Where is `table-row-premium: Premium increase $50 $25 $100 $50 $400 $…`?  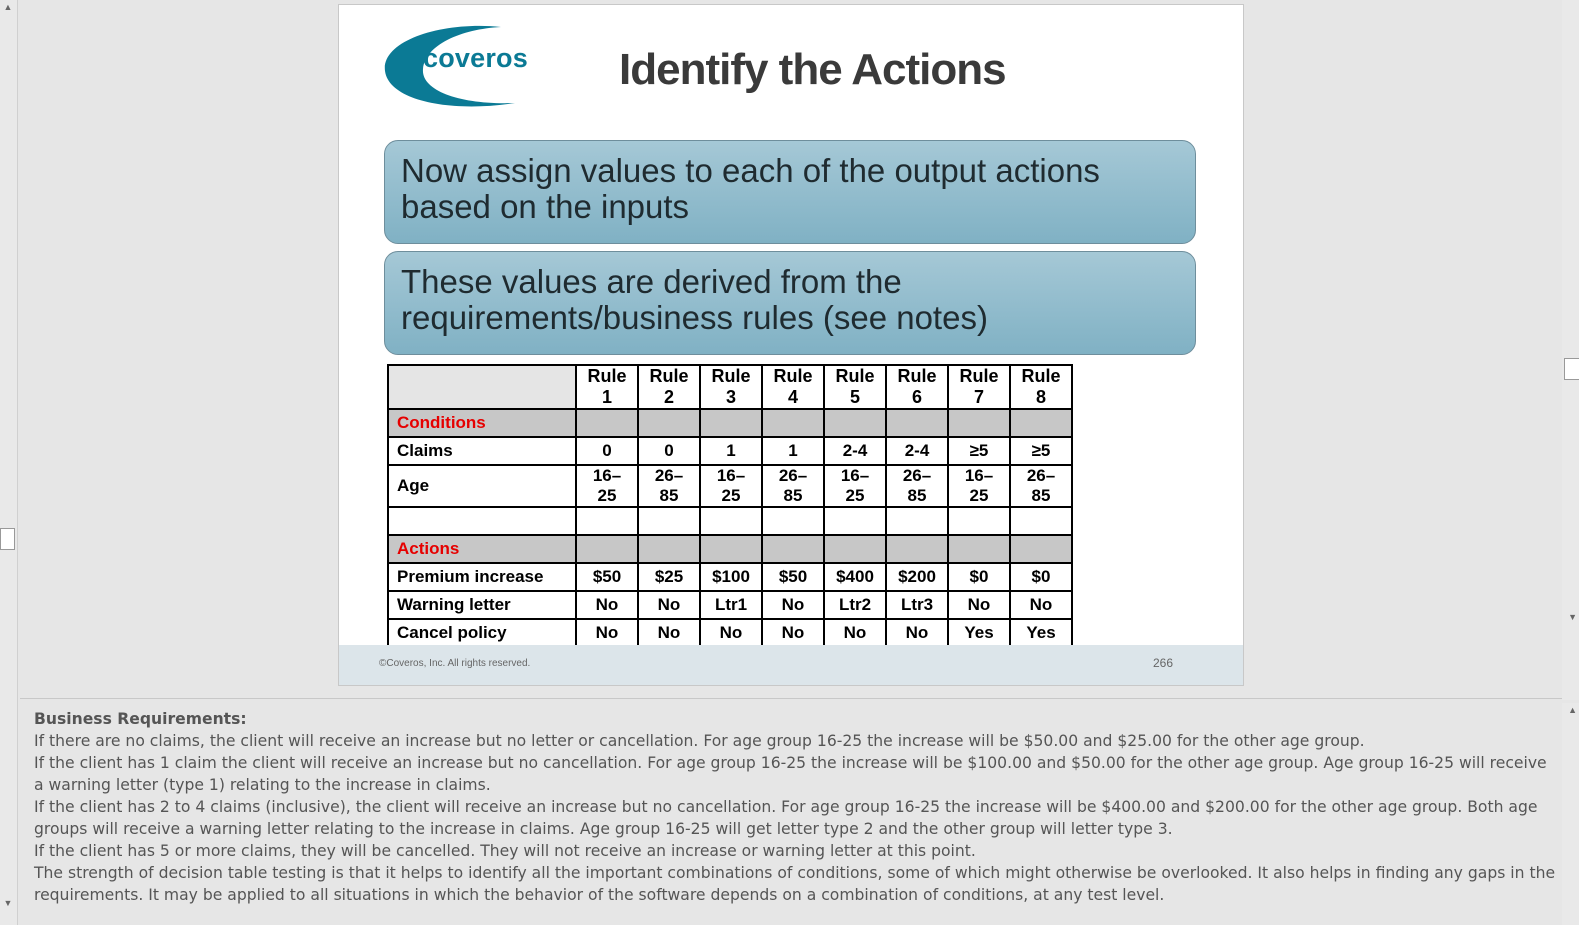
table-row-premium: Premium increase $50 $25 $100 $50 $400 $… is located at coordinates (730, 577).